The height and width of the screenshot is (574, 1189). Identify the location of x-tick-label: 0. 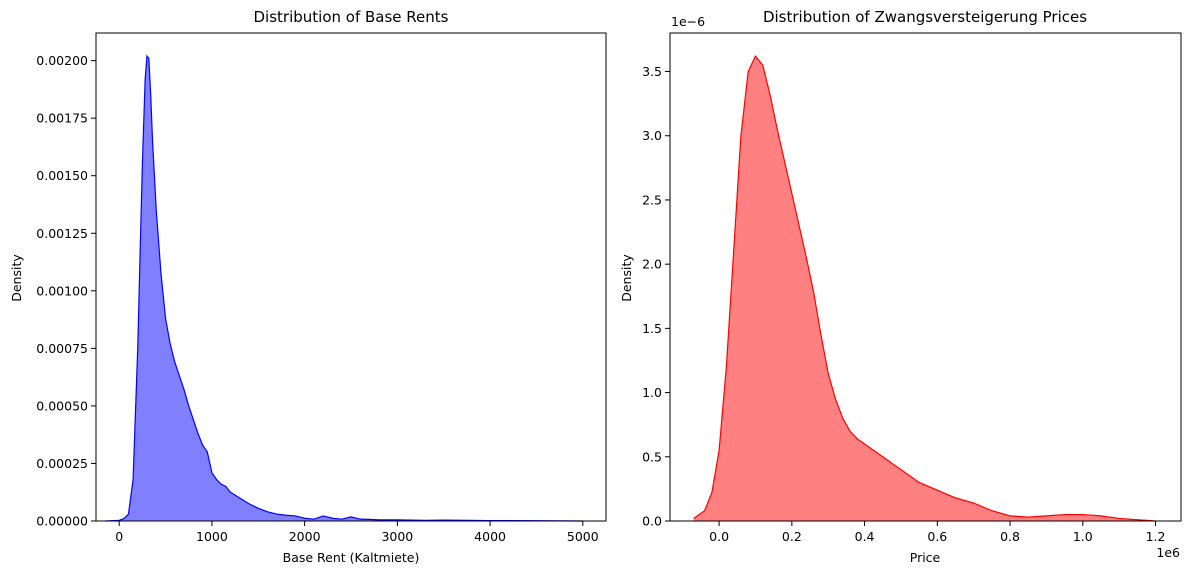
(119, 536).